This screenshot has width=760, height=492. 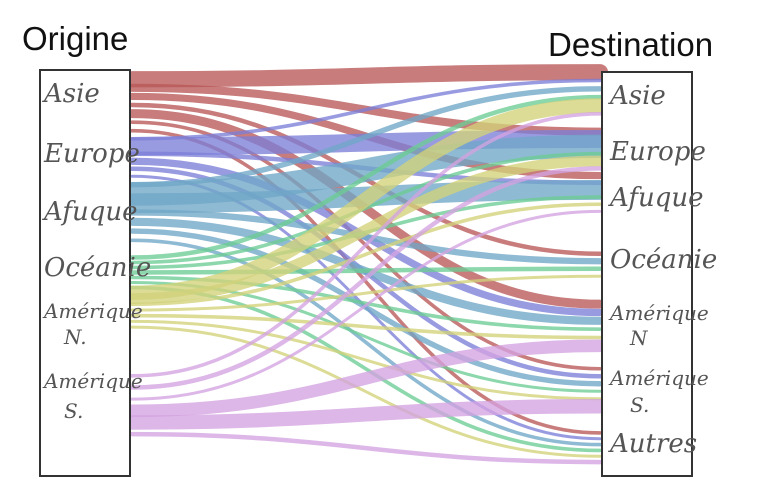 I want to click on origin-box, so click(x=85, y=273).